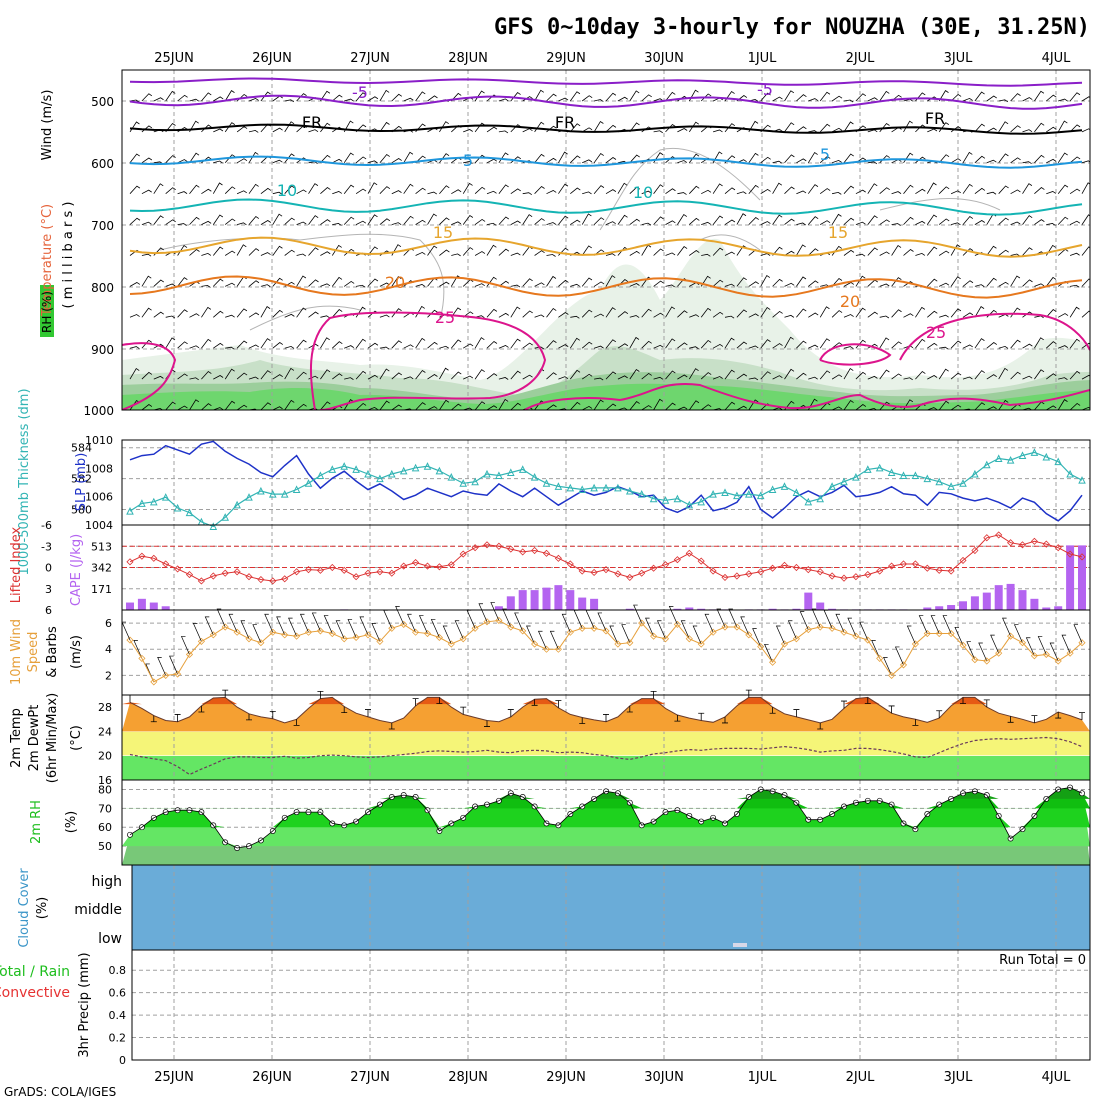 The width and height of the screenshot is (1100, 1100). What do you see at coordinates (606, 558) in the screenshot?
I see `li-line` at bounding box center [606, 558].